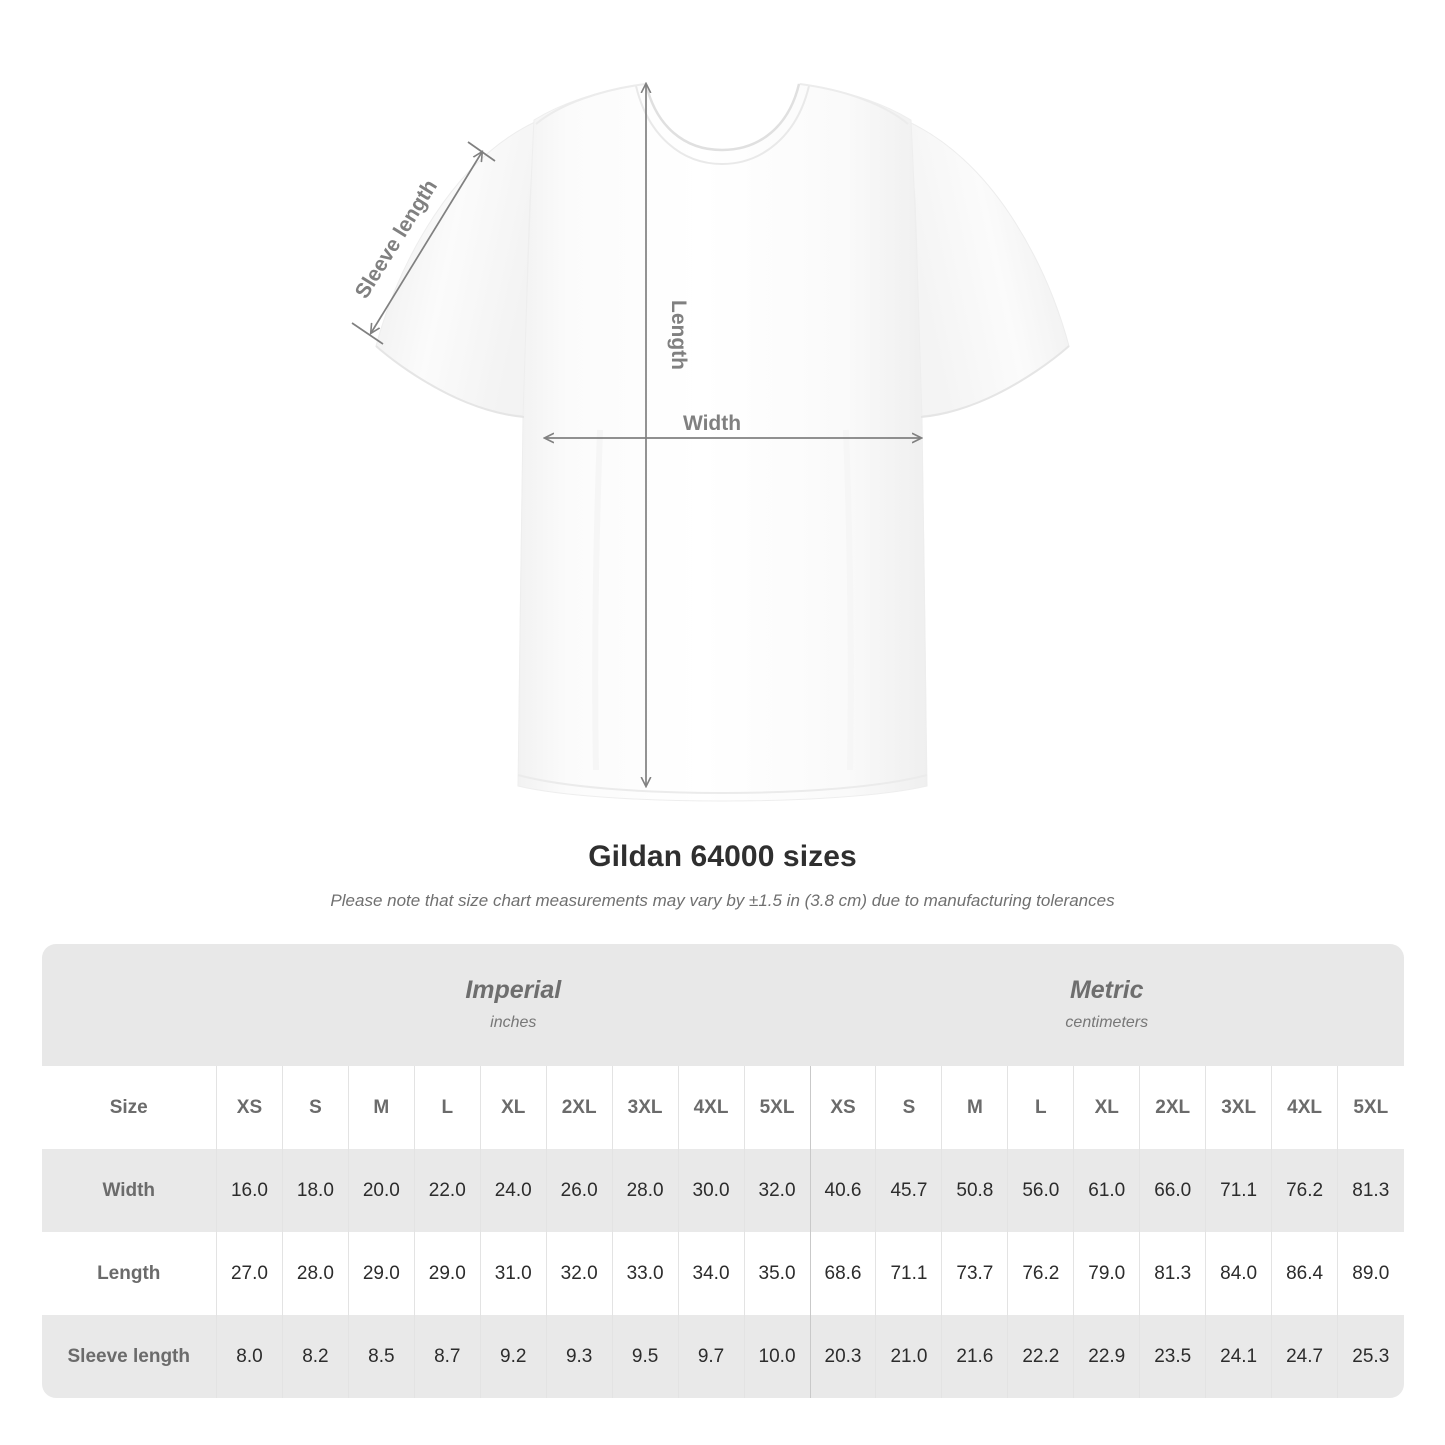  What do you see at coordinates (513, 1005) in the screenshot?
I see `unit-banner-imperial: Imperial inches` at bounding box center [513, 1005].